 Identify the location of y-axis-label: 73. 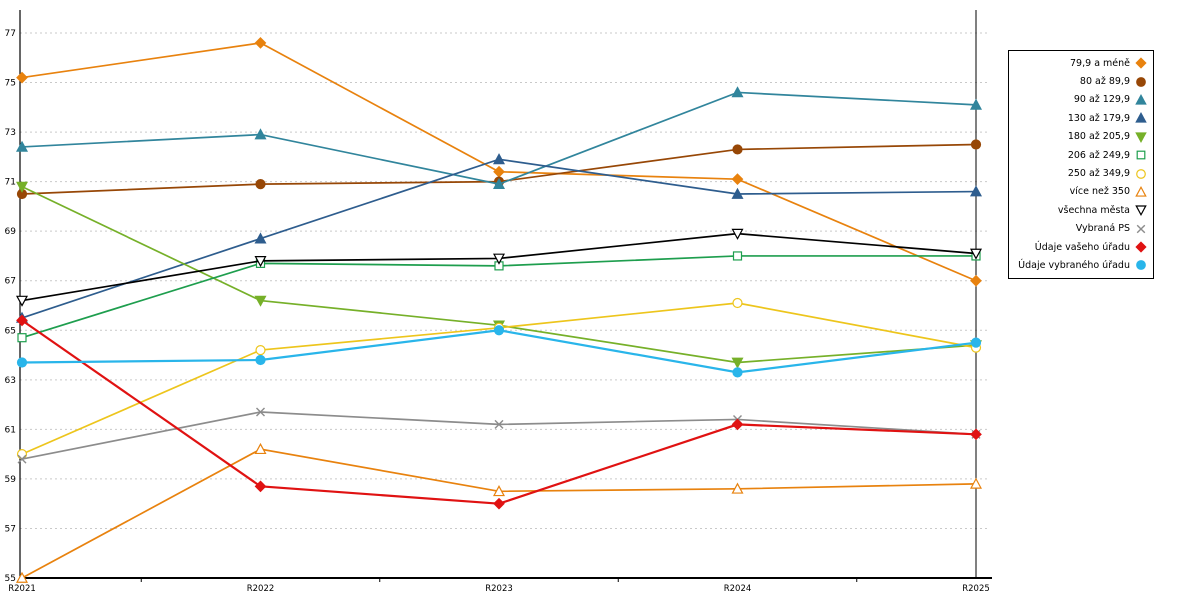
(10, 133).